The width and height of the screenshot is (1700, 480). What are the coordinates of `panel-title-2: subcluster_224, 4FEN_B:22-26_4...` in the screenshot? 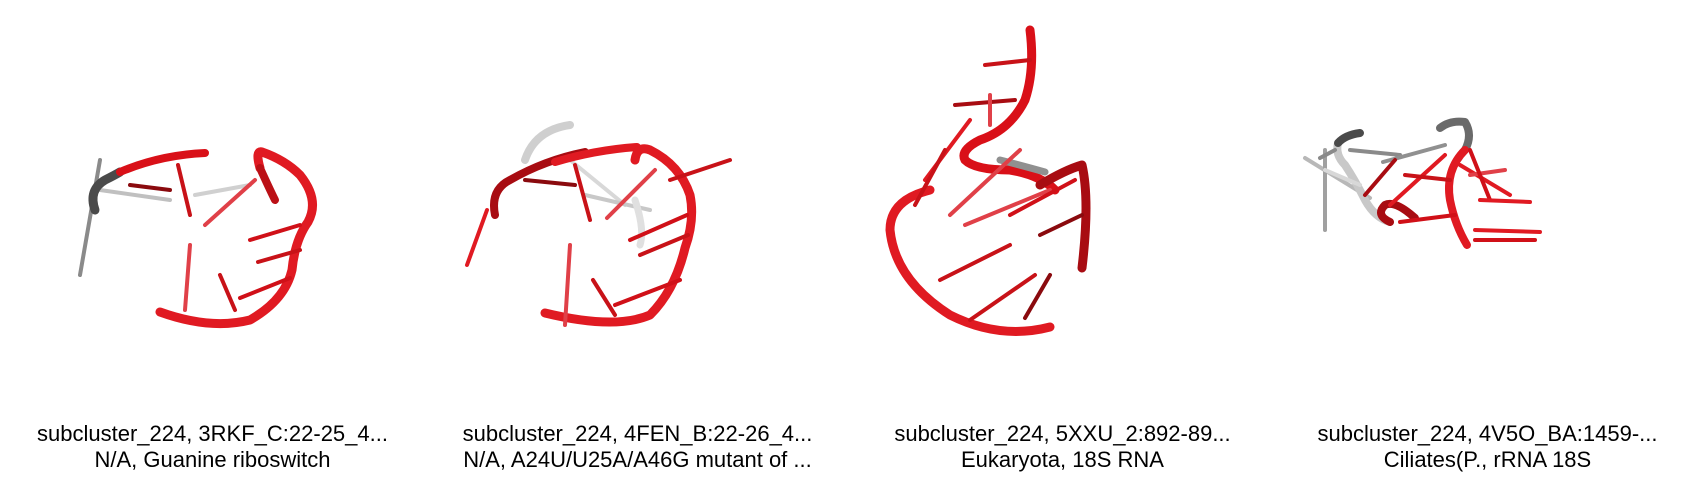 It's located at (637, 433).